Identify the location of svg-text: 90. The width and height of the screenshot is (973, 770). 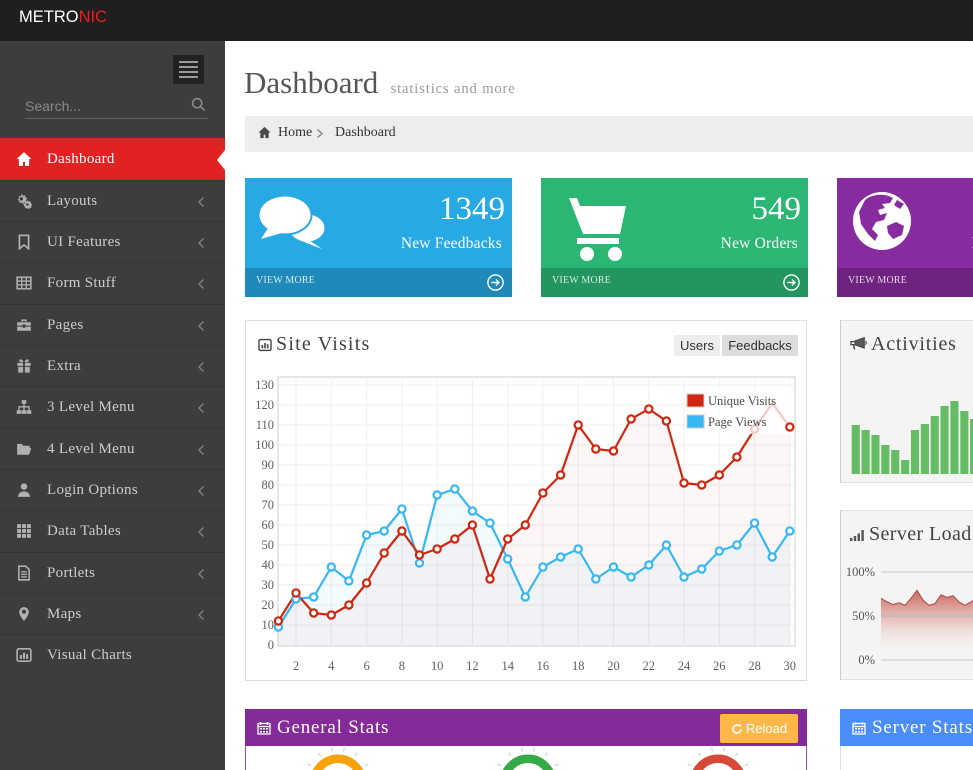
(268, 465).